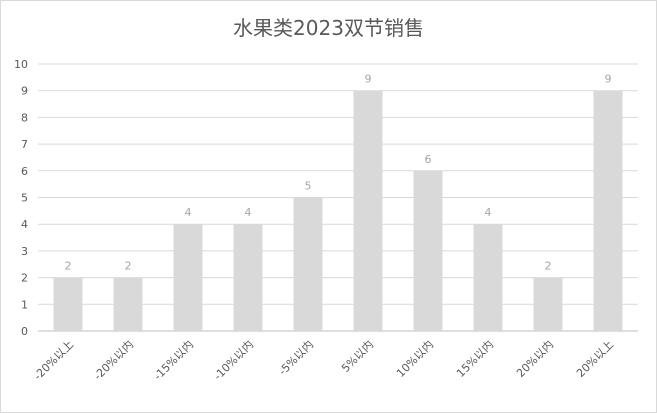 This screenshot has width=657, height=413. What do you see at coordinates (308, 186) in the screenshot?
I see `data-label: 5` at bounding box center [308, 186].